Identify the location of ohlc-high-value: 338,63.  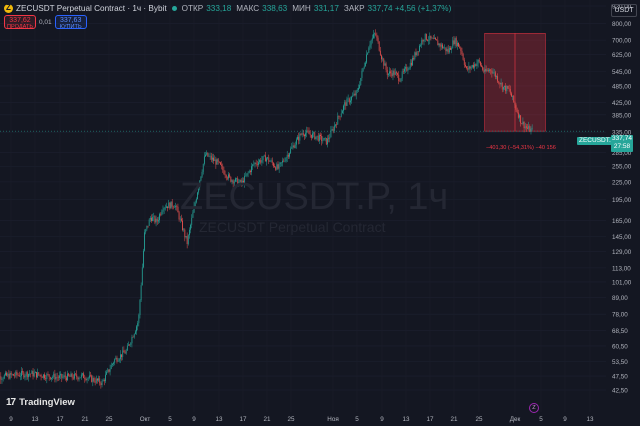
(275, 8).